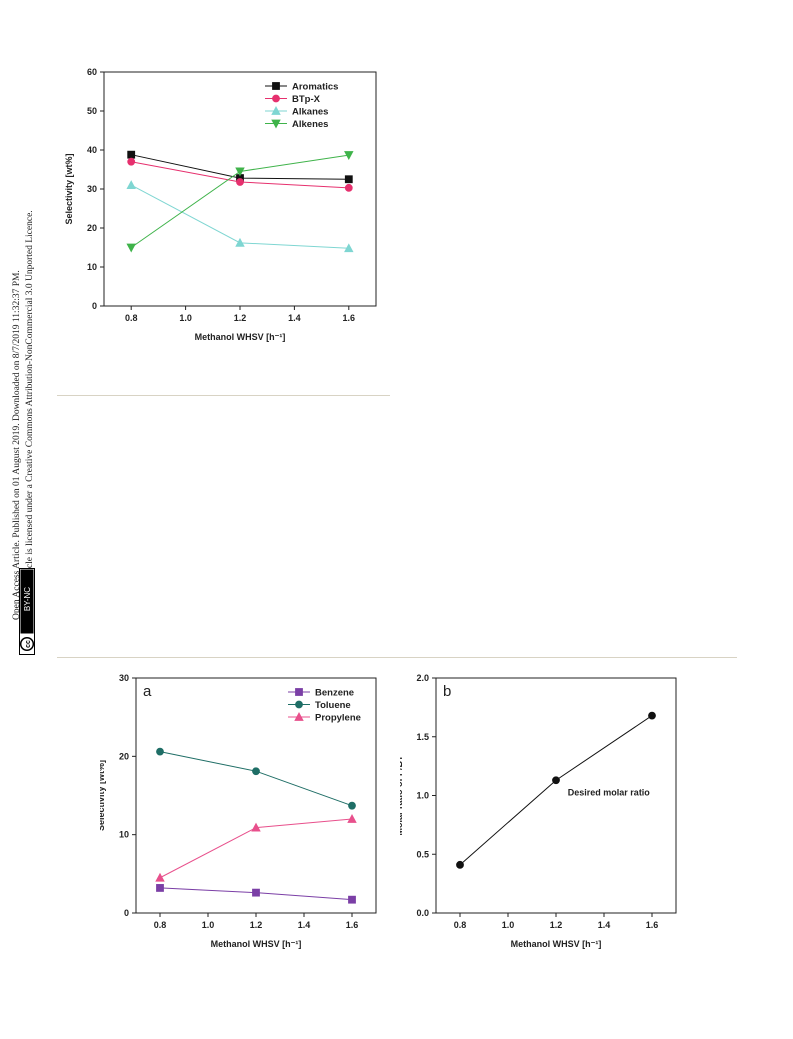 This screenshot has width=793, height=1039. Describe the element at coordinates (299, 692) in the screenshot. I see `legend-marker-benzene` at that location.